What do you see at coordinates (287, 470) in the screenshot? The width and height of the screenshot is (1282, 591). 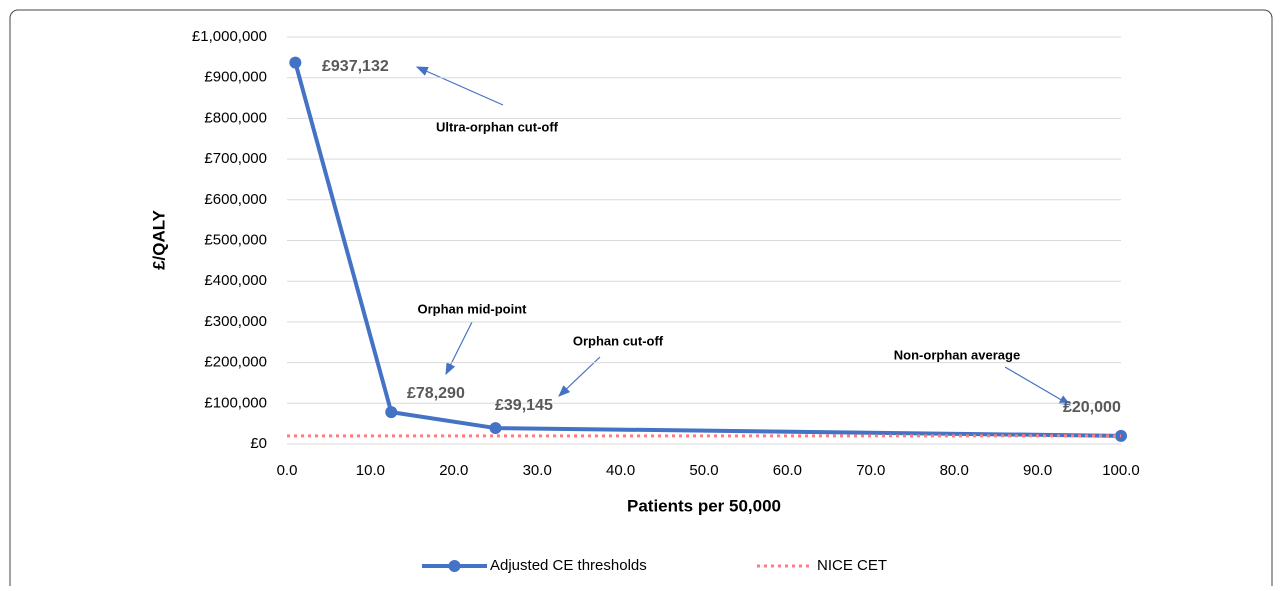 I see `x-tick-label: 0.0` at bounding box center [287, 470].